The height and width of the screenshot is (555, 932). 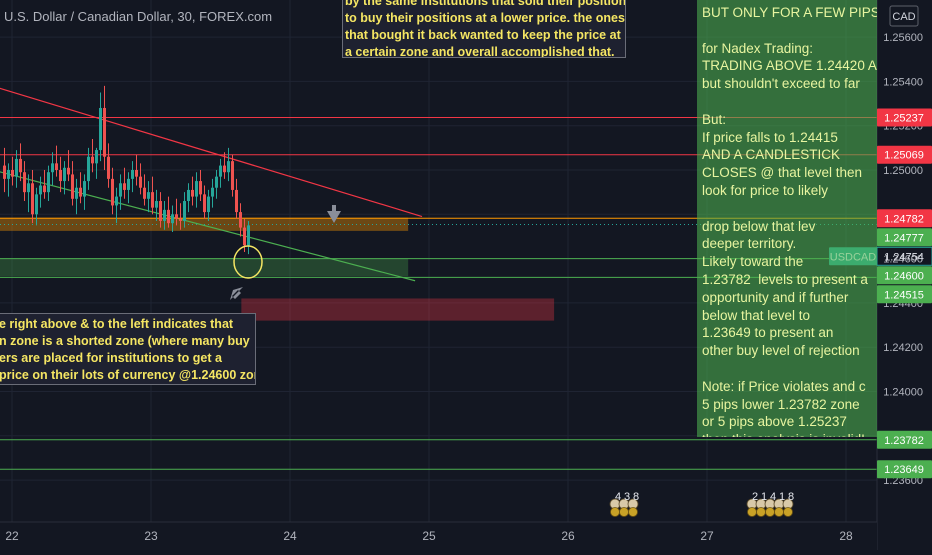 I want to click on y-tick-label: 1.24000, so click(x=903, y=393).